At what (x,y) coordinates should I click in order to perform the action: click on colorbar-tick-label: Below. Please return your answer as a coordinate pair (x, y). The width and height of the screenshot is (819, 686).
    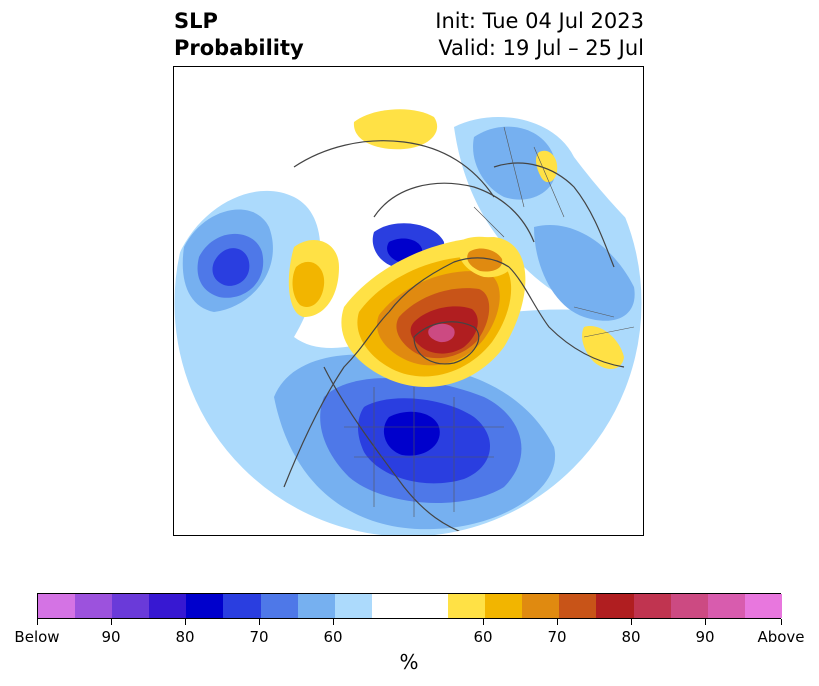
    Looking at the image, I should click on (37, 637).